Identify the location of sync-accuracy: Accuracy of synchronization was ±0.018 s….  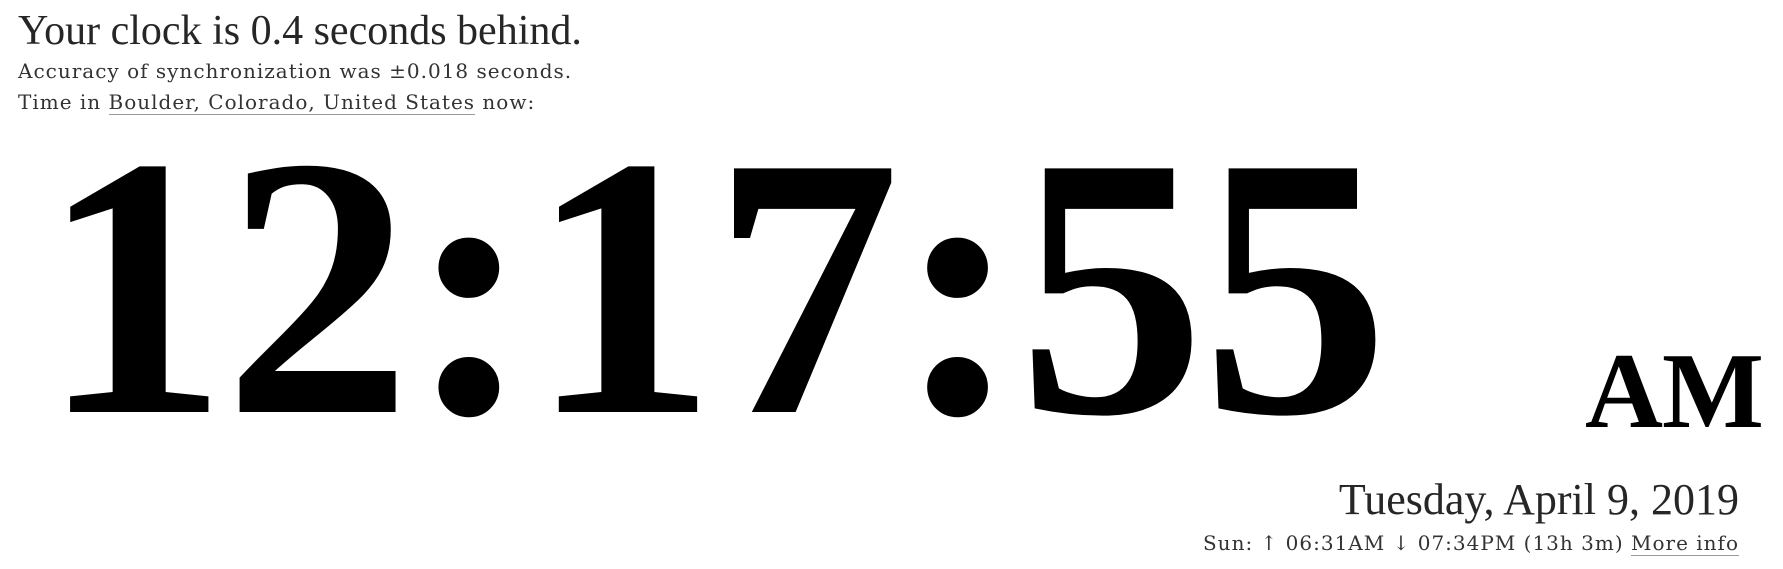
(295, 71).